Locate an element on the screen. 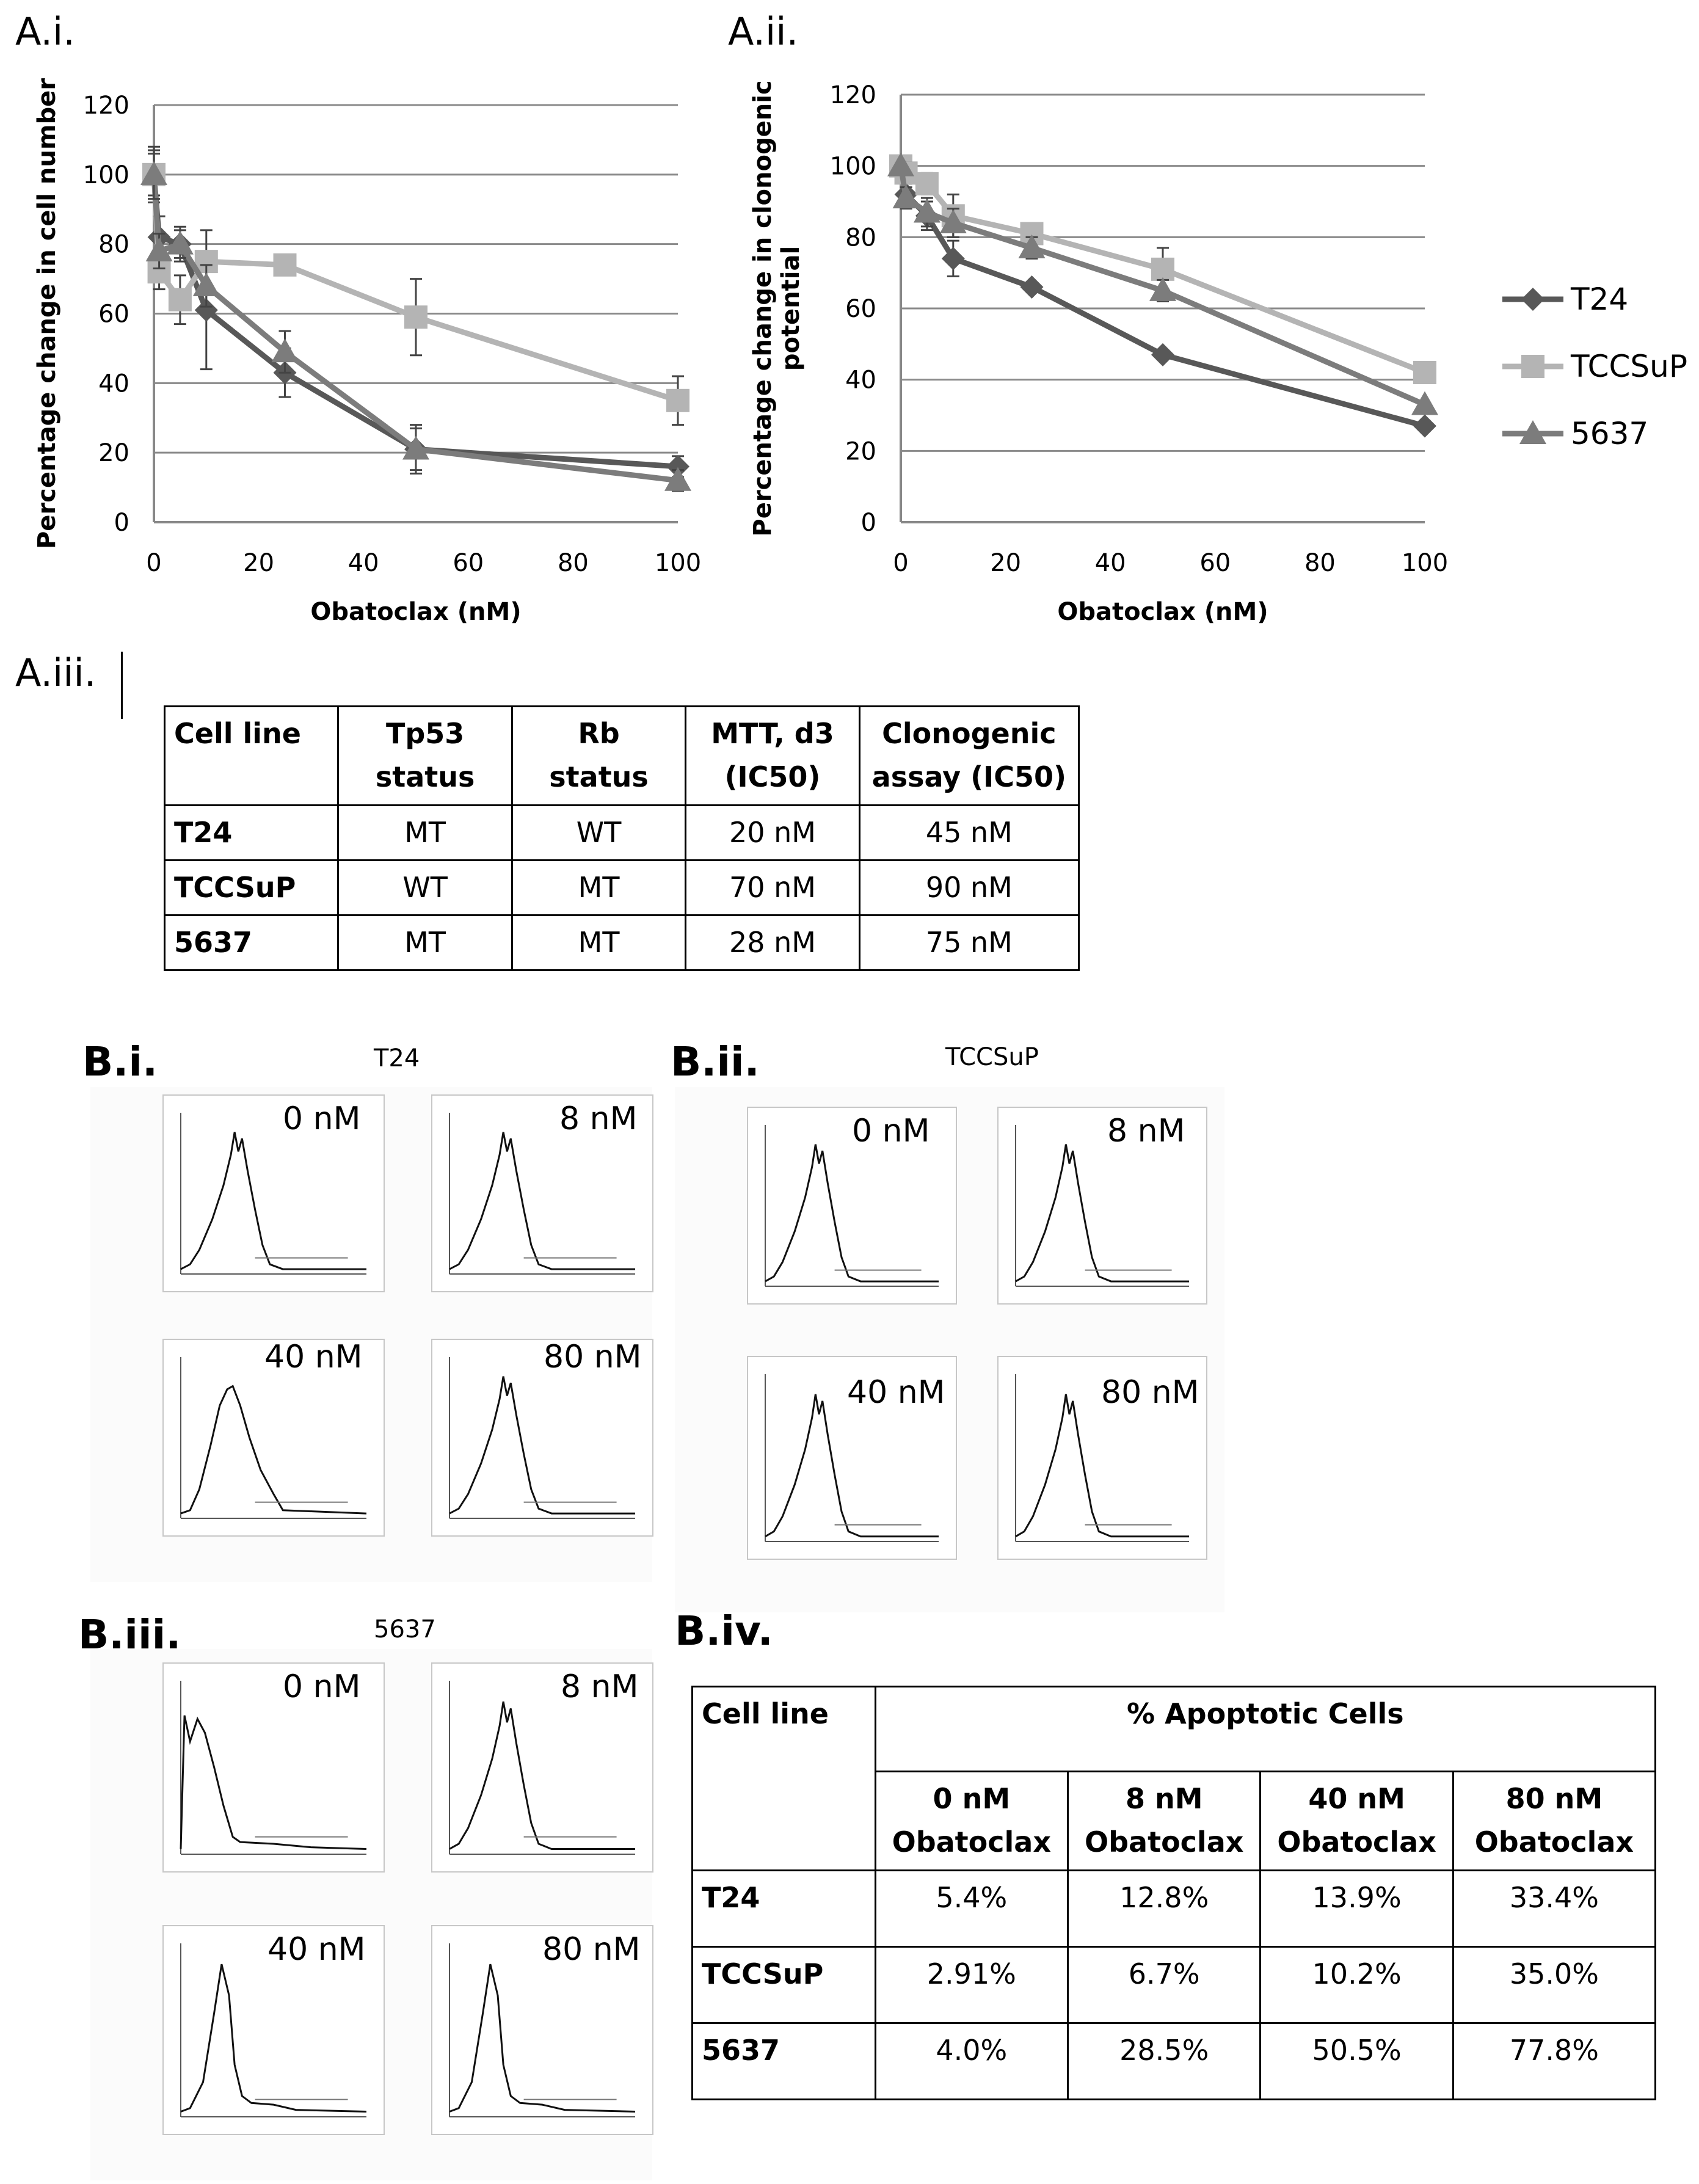  table-row: TCCSuP WT MT 70 nM 90 nM is located at coordinates (621, 888).